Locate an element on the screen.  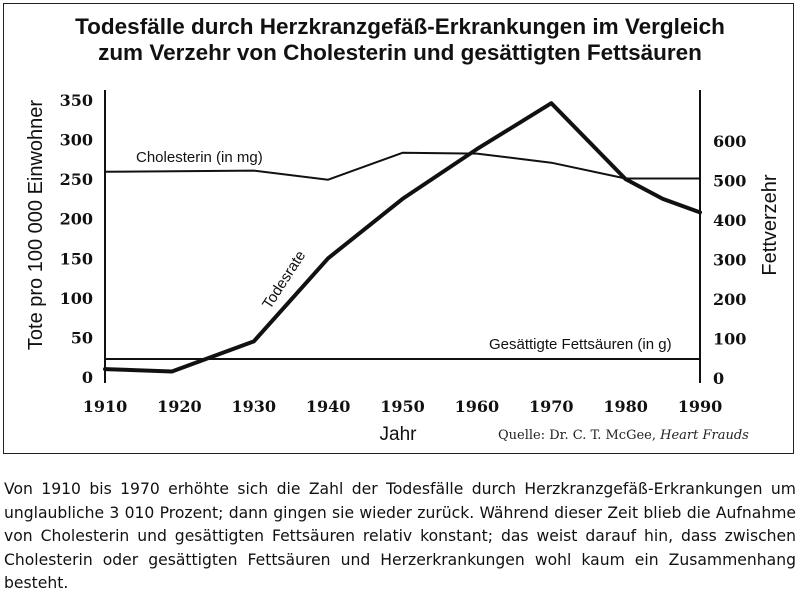
x-tick-label: 1910 is located at coordinates (105, 406).